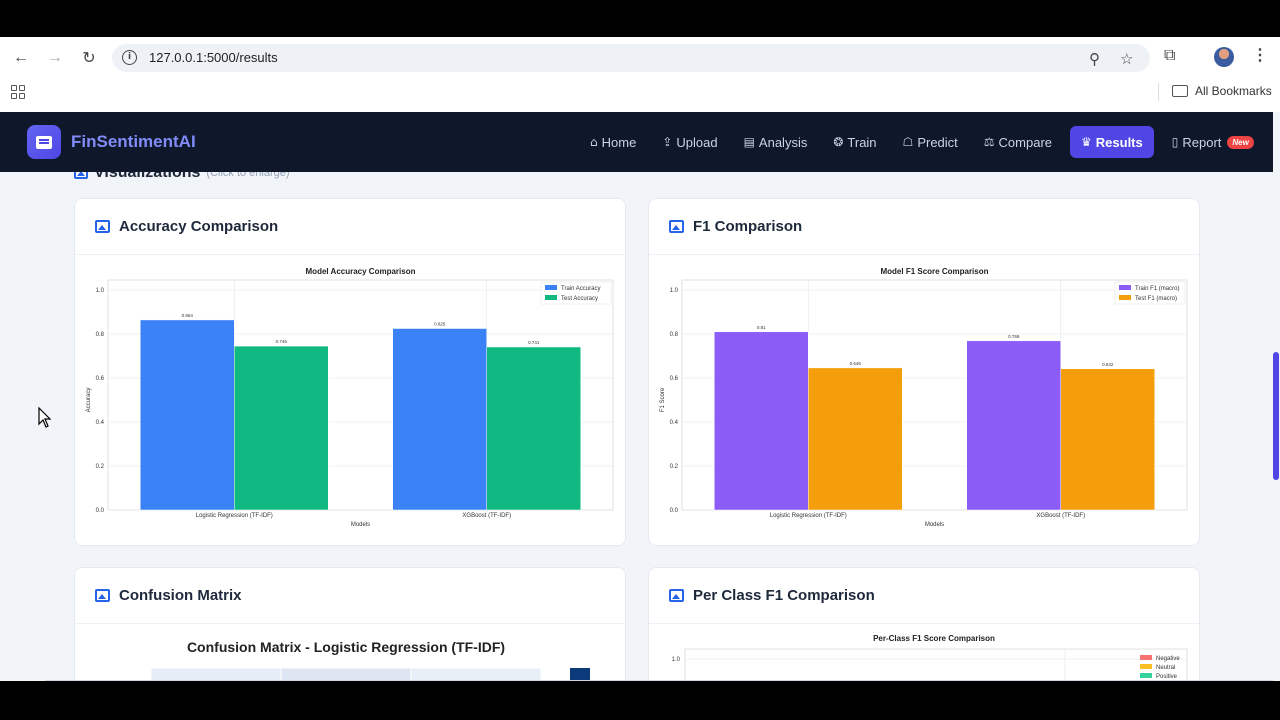 This screenshot has width=1280, height=720. What do you see at coordinates (838, 142) in the screenshot?
I see `brain-icon: ❂` at bounding box center [838, 142].